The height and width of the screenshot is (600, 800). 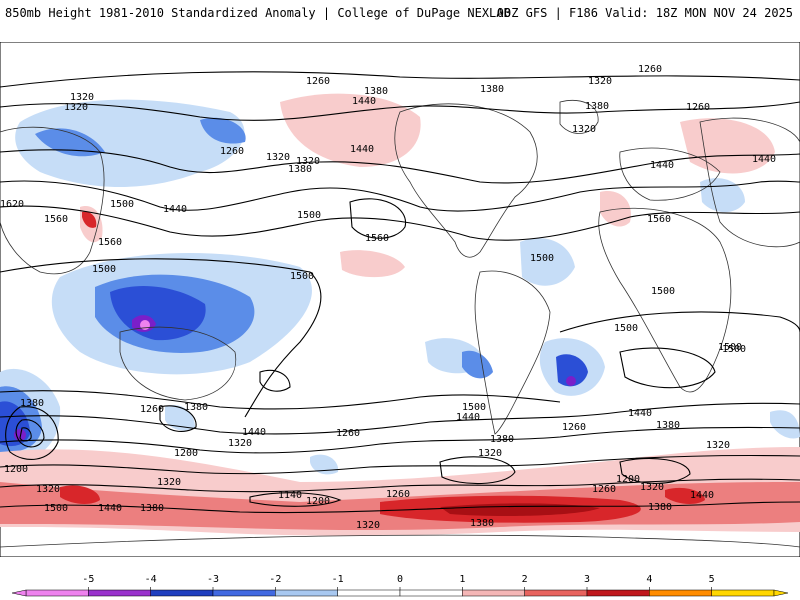 I want to click on colorbar-ticks: -5 -4 -3 -2 -1 0 1 2 3 4 5, so click(x=398, y=582).